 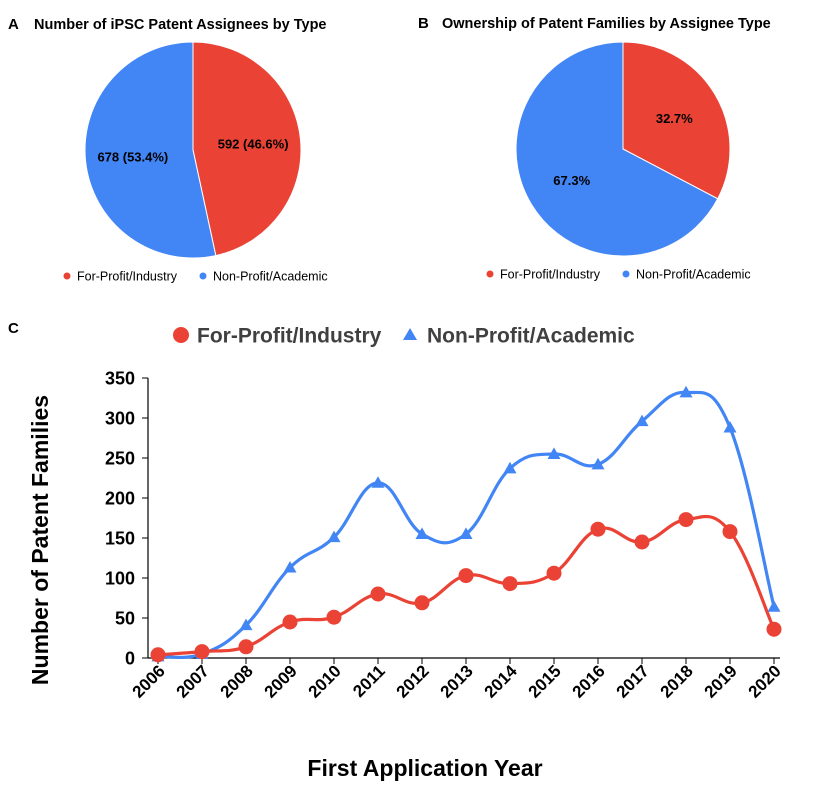 I want to click on x-tick-label: 2013, so click(x=457, y=681).